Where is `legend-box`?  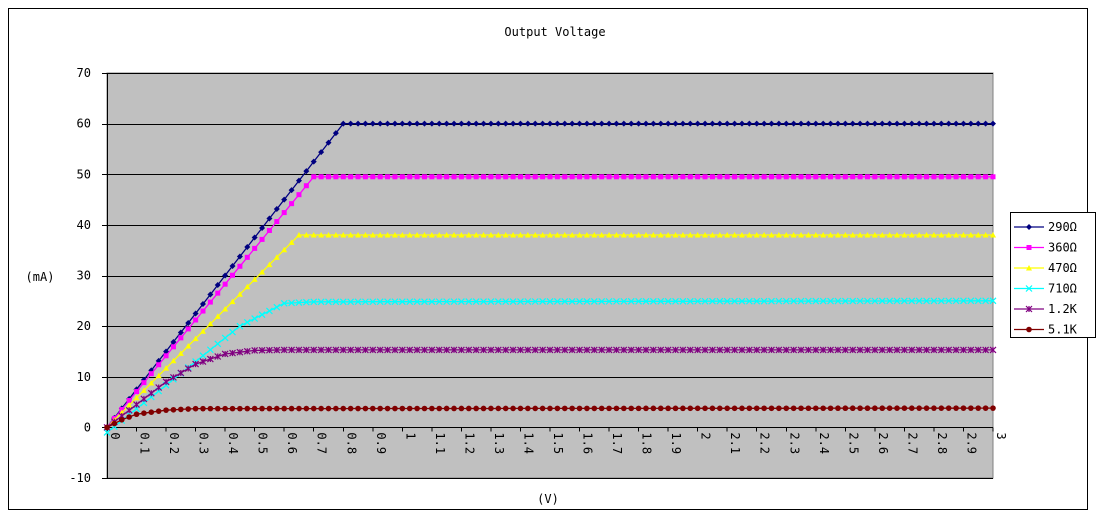
legend-box is located at coordinates (1053, 275).